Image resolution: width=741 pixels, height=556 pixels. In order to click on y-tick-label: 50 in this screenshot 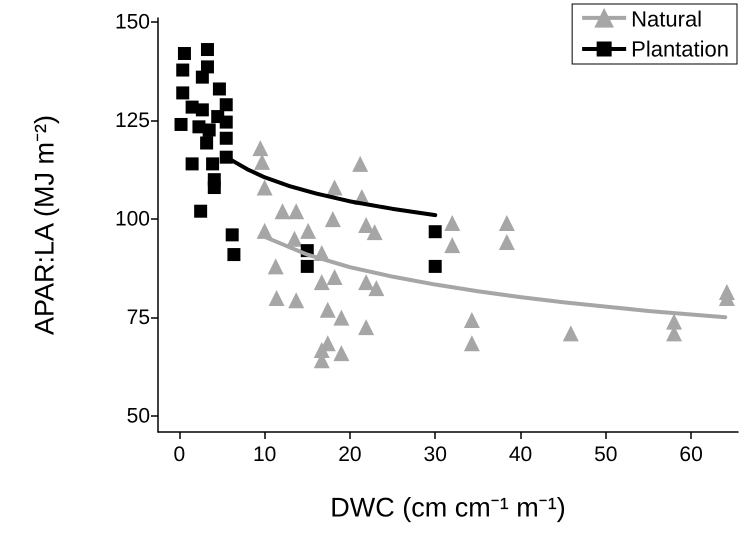, I will do `click(138, 416)`.